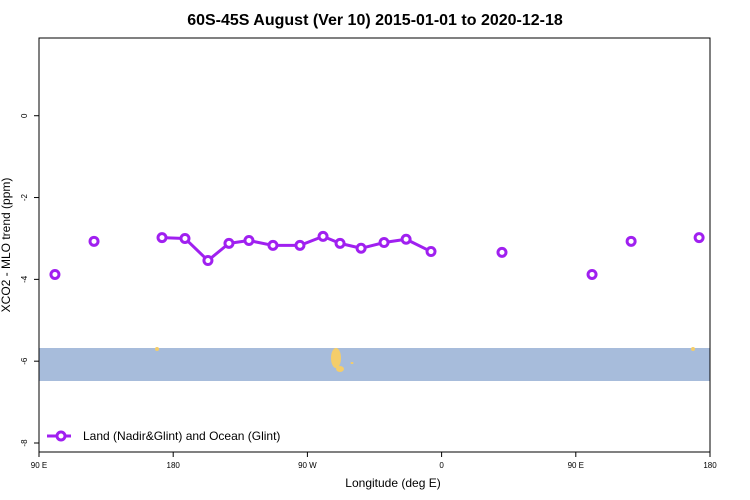  What do you see at coordinates (24, 115) in the screenshot?
I see `y-tick-label: 0` at bounding box center [24, 115].